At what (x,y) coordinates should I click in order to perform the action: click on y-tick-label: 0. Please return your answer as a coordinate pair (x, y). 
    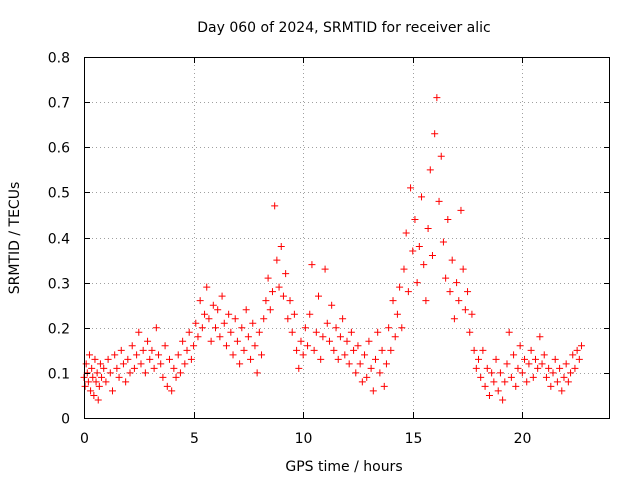
    Looking at the image, I should click on (65, 420).